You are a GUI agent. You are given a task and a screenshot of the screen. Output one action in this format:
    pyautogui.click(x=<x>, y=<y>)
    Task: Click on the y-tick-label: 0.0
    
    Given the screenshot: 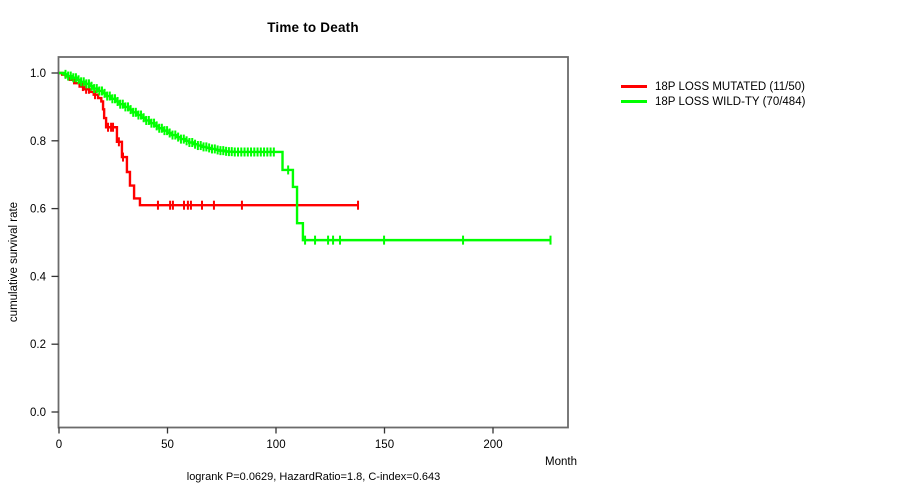 What is the action you would take?
    pyautogui.click(x=38, y=413)
    